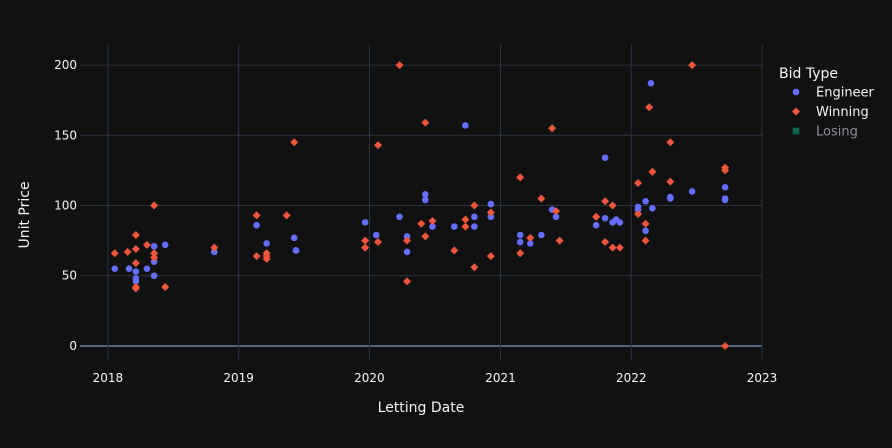 The width and height of the screenshot is (892, 448). Describe the element at coordinates (837, 132) in the screenshot. I see `legend-label: Losing` at that location.